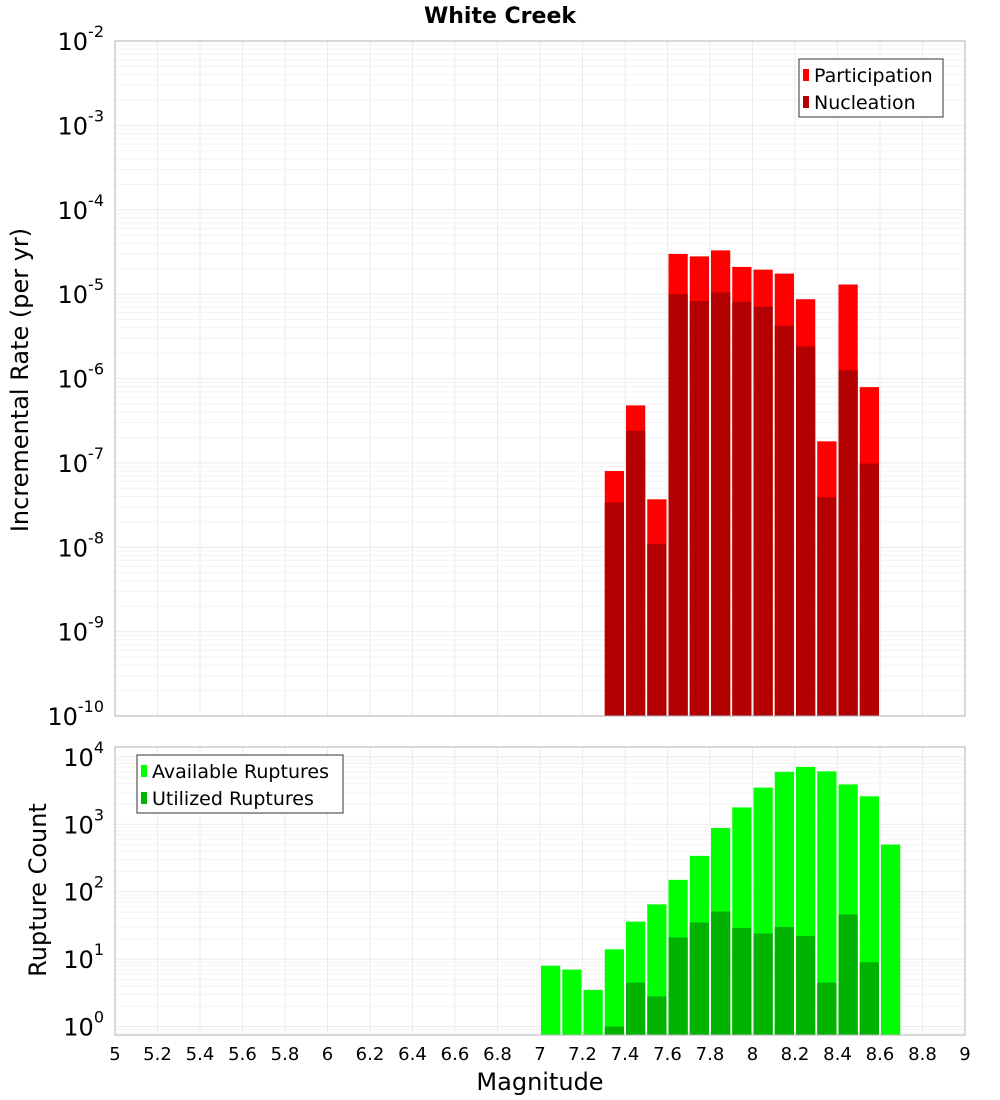 This screenshot has width=1000, height=1100. Describe the element at coordinates (327, 1054) in the screenshot. I see `x-tick-label: 6` at that location.